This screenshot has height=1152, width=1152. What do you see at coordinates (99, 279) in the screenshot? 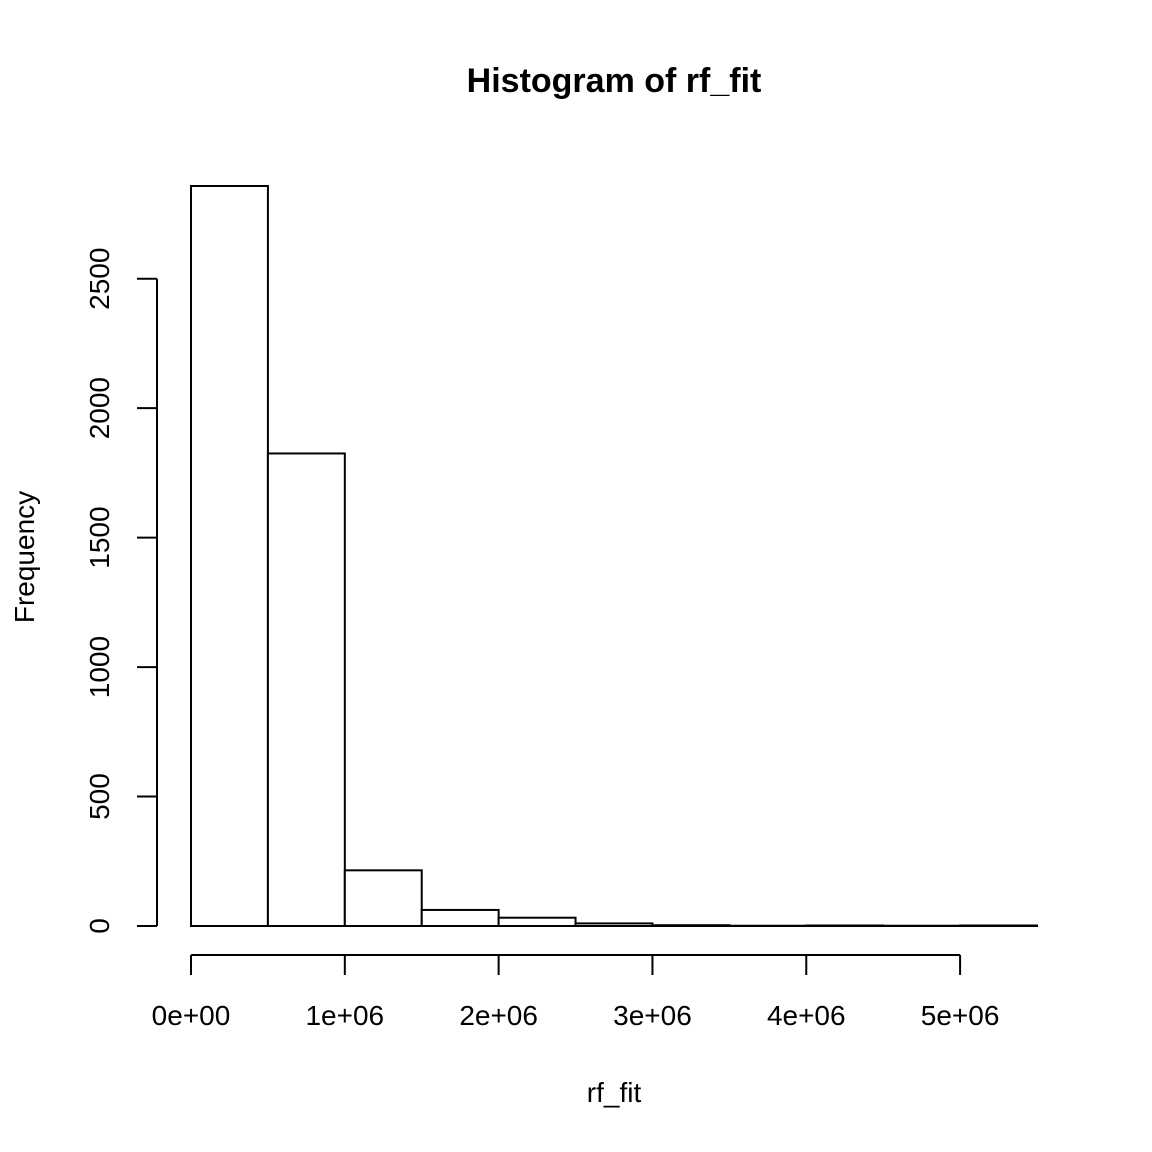
I see `y-tick-label: 2500` at bounding box center [99, 279].